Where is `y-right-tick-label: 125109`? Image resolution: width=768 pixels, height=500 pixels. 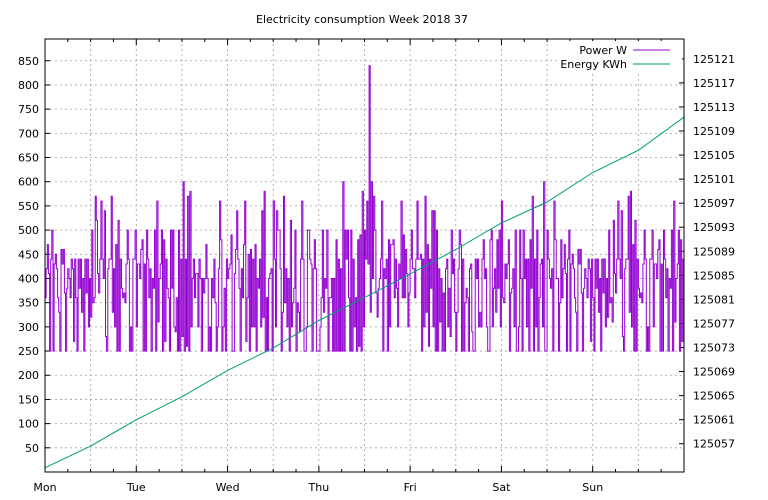
y-right-tick-label: 125109 is located at coordinates (714, 131).